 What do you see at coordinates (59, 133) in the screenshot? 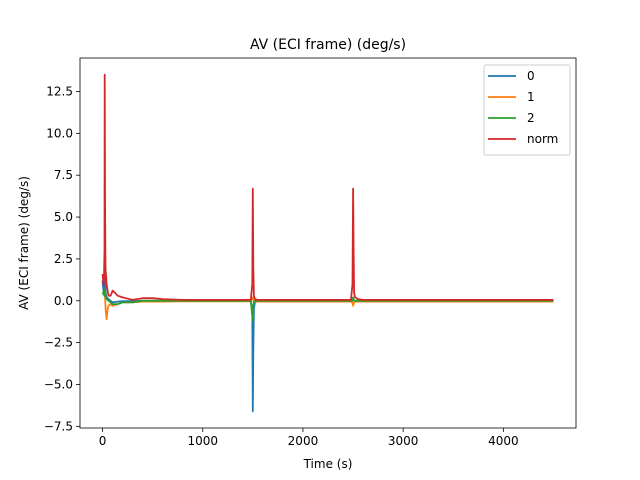
I see `y-tick-label: 10.0` at bounding box center [59, 133].